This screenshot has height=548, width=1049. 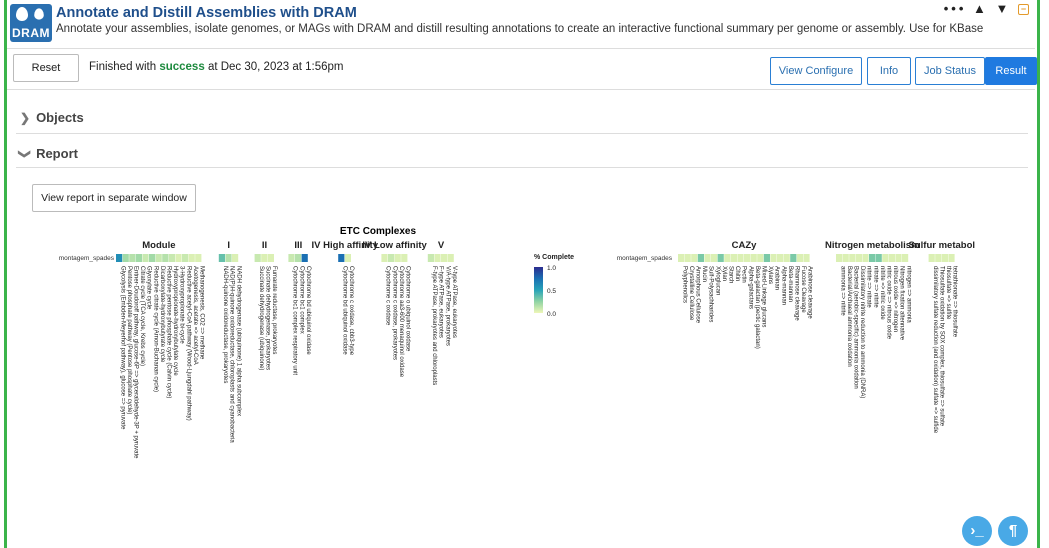 I want to click on move-down-icon: ▼, so click(x=1003, y=8).